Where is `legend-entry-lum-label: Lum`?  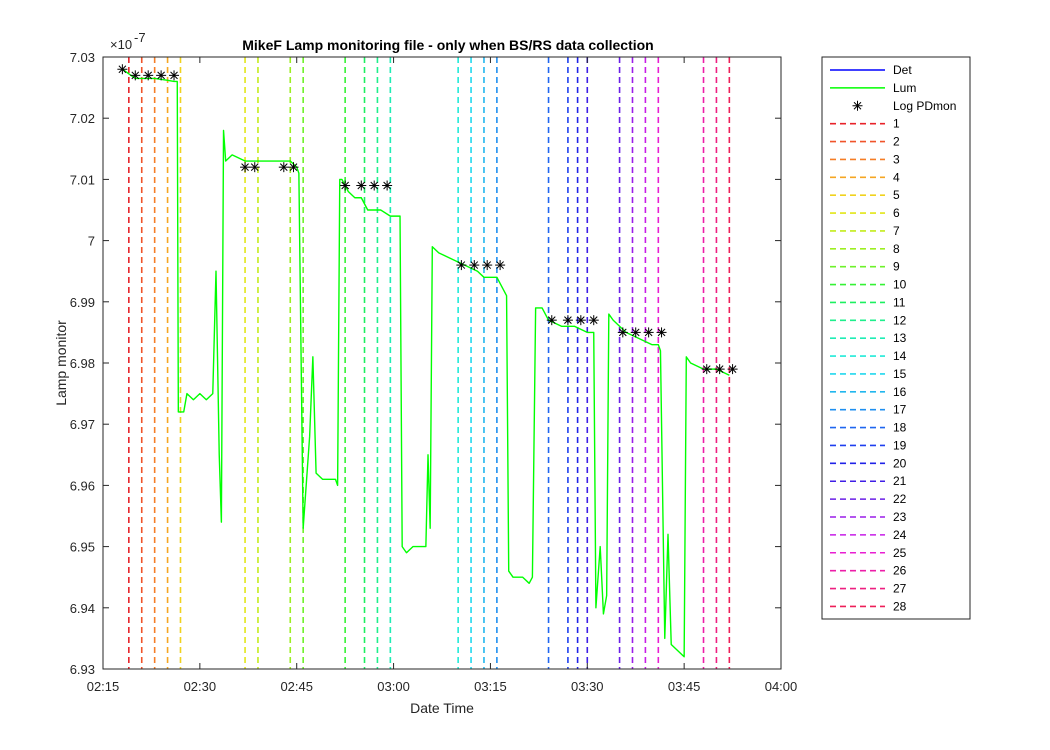 legend-entry-lum-label: Lum is located at coordinates (904, 88).